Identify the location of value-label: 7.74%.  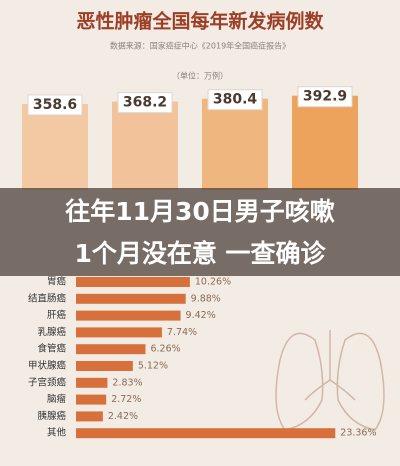
(182, 332).